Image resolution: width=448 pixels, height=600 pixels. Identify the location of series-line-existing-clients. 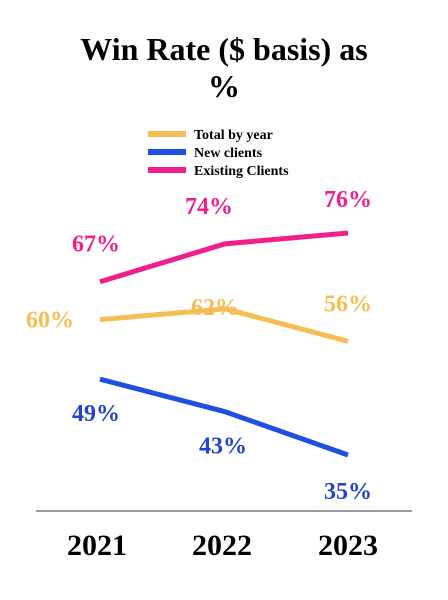
(224, 257).